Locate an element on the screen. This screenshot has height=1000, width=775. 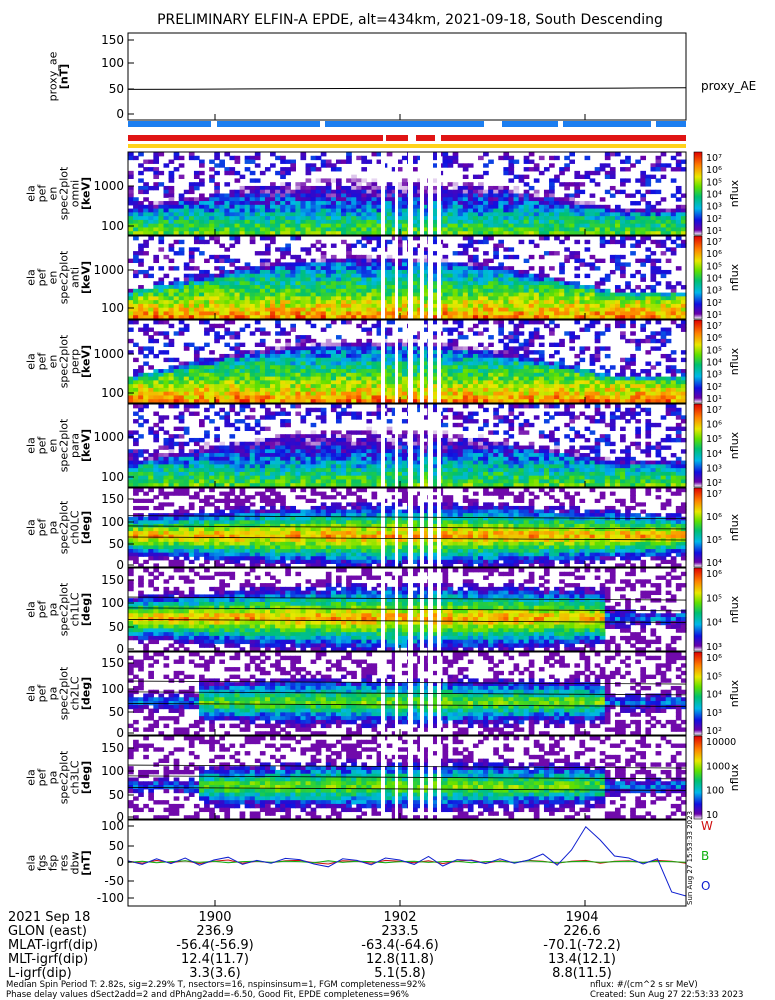
fgm-bar-gap is located at coordinates (214, 124).